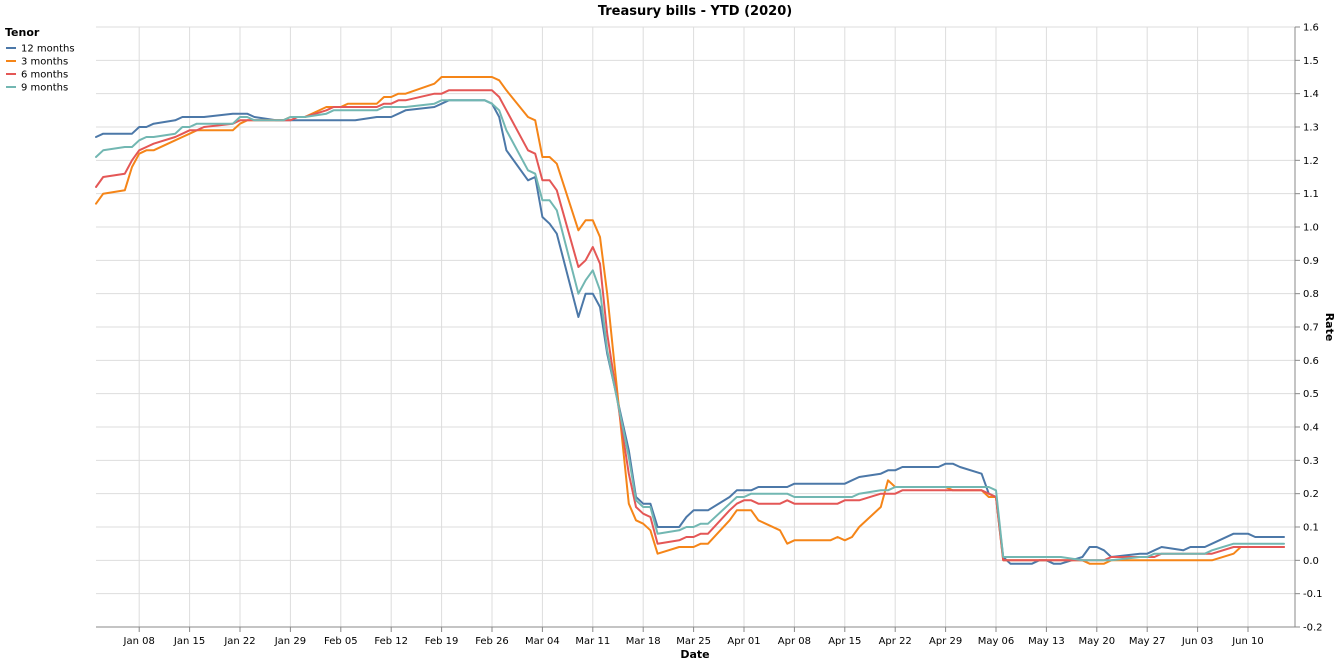 Image resolution: width=1342 pixels, height=664 pixels. I want to click on x-tick-label: Jun 10, so click(1247, 641).